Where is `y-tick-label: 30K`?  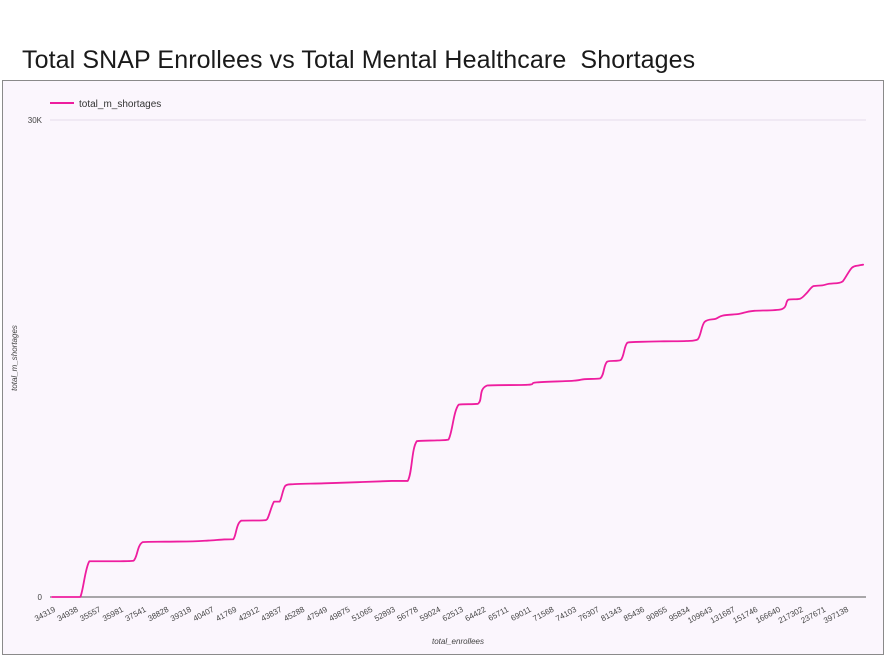
y-tick-label: 30K is located at coordinates (35, 120).